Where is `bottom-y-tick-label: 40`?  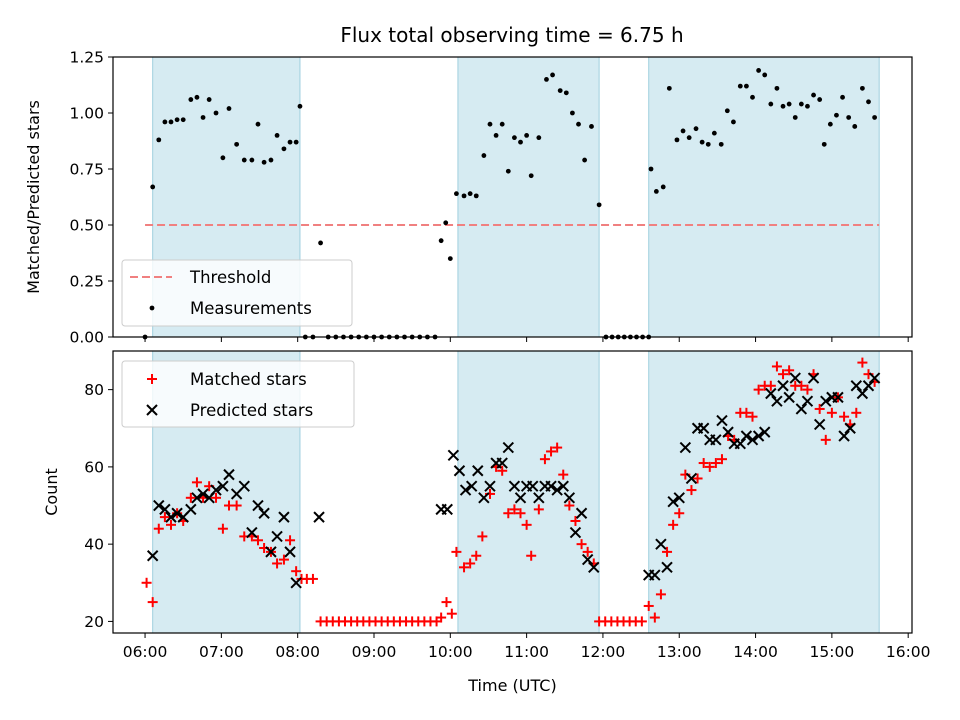
bottom-y-tick-label: 40 is located at coordinates (94, 545).